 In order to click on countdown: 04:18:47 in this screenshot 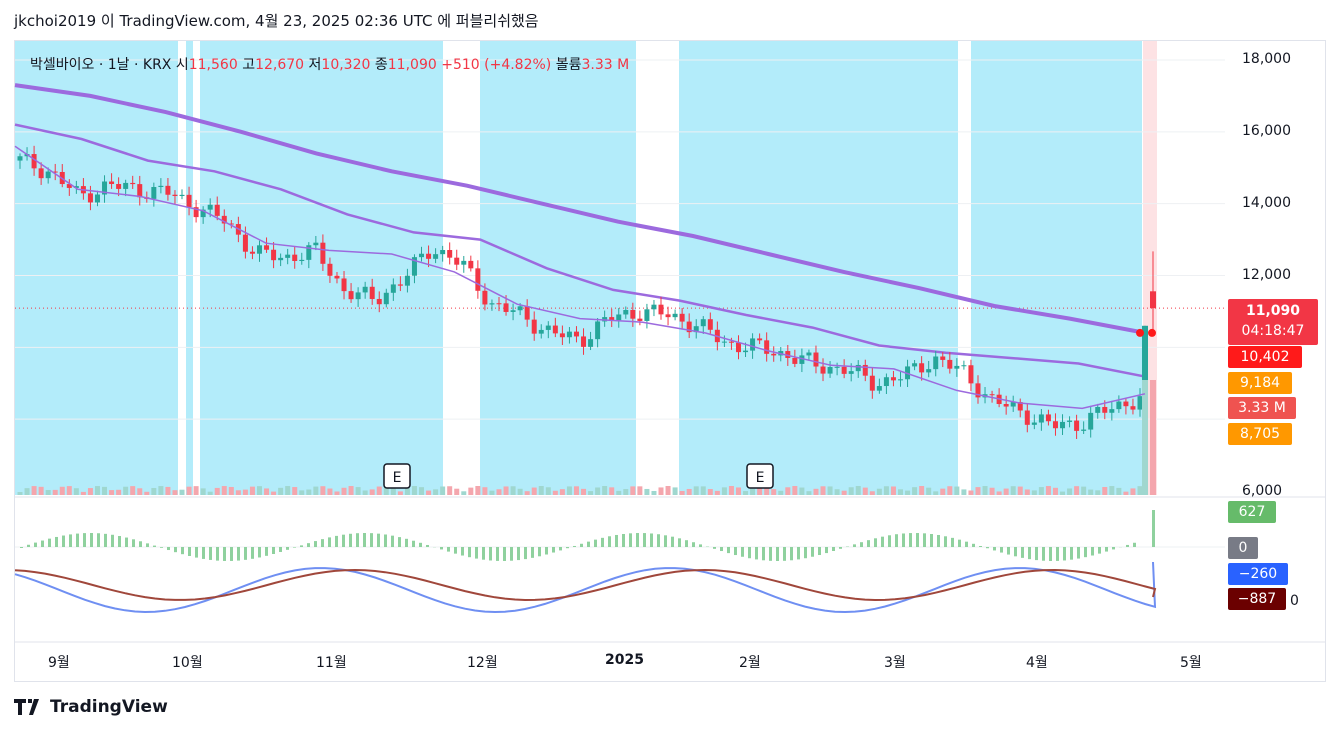, I will do `click(1273, 331)`.